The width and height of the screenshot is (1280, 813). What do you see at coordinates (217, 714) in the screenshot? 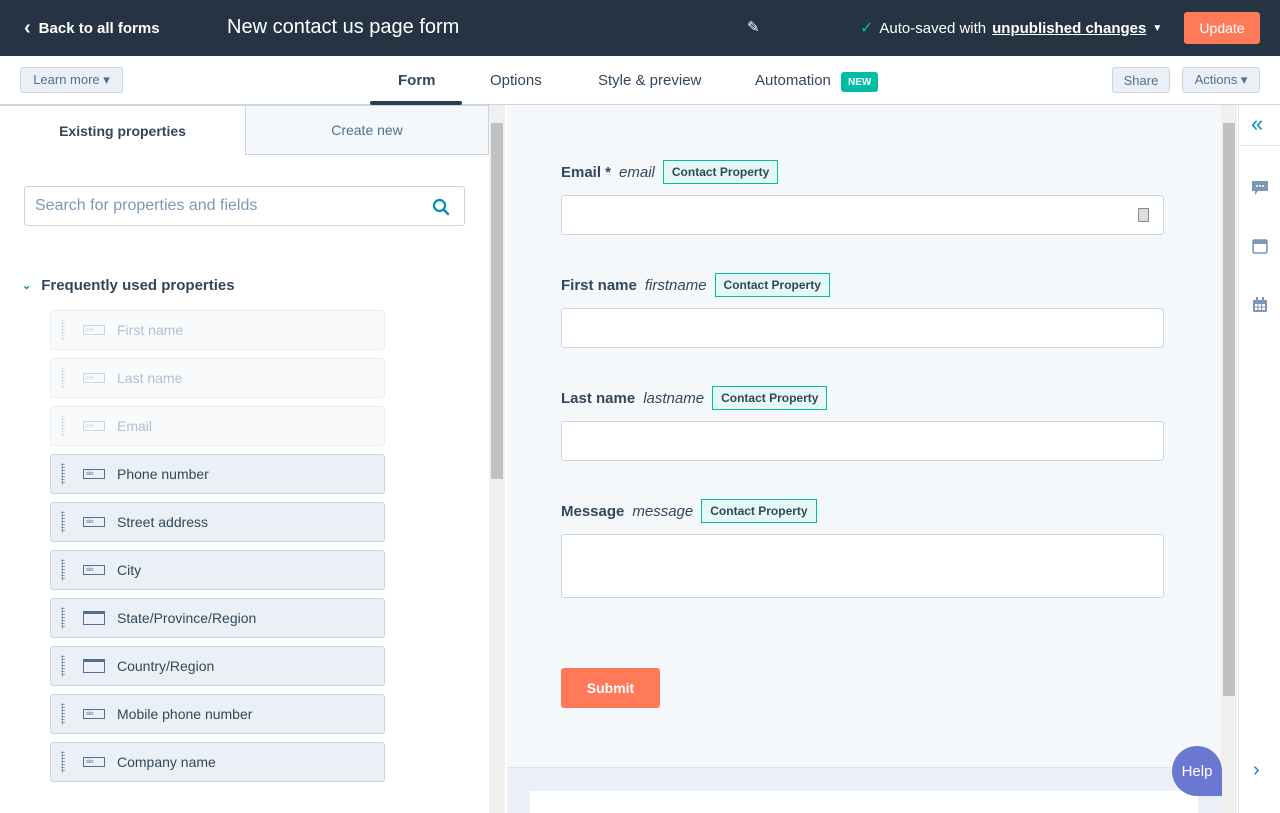
I see `property-item: abc Mobile phone number` at bounding box center [217, 714].